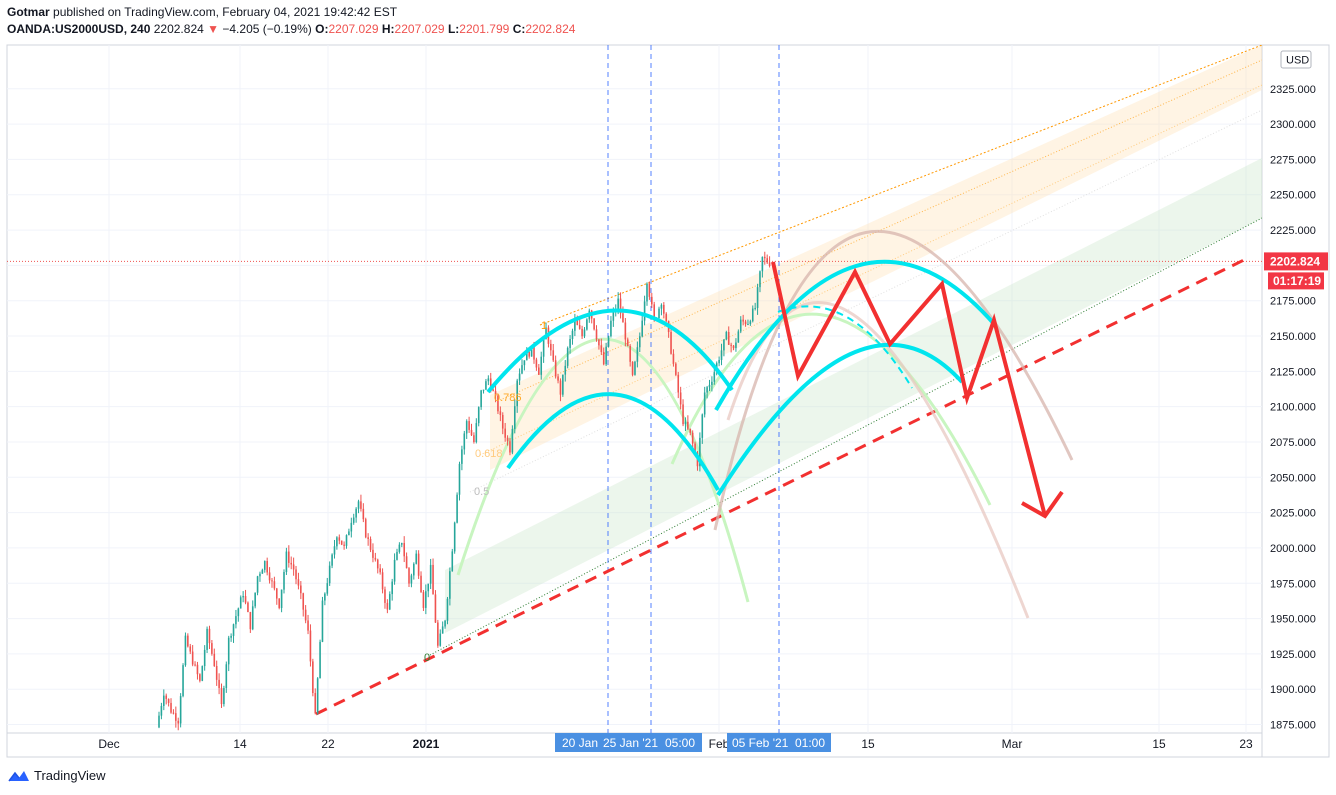 This screenshot has height=795, width=1336. I want to click on open-value: 2207.029, so click(353, 29).